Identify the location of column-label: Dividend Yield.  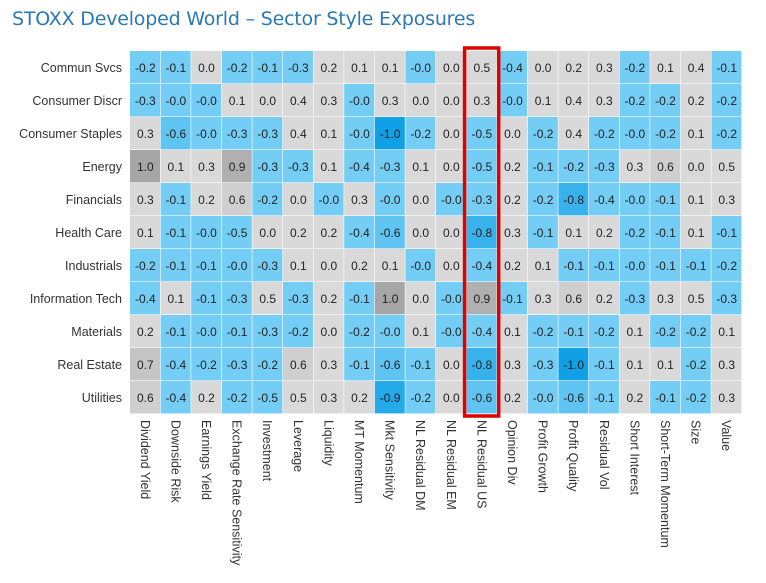
(145, 459).